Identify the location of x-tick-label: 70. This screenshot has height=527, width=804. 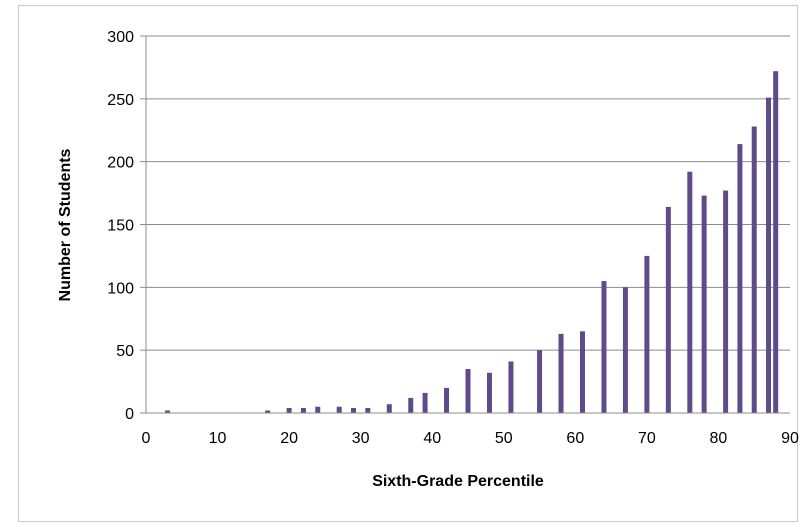
(647, 438).